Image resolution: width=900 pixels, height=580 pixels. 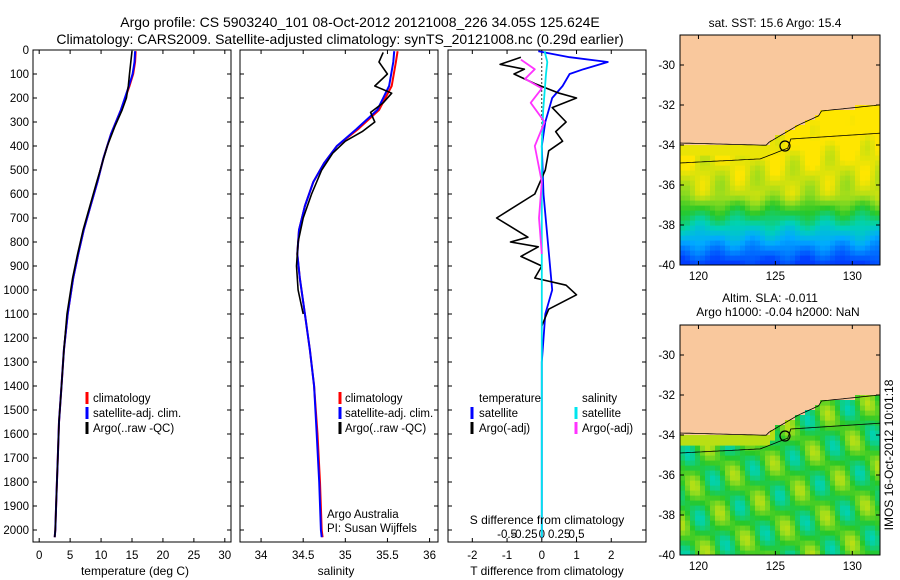 What do you see at coordinates (472, 556) in the screenshot?
I see `x-tick-label: -2` at bounding box center [472, 556].